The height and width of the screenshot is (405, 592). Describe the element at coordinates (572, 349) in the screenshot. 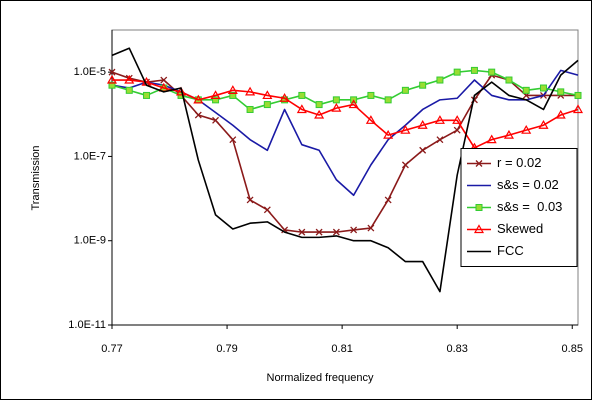

I see `x-tick-label: 0.85` at that location.